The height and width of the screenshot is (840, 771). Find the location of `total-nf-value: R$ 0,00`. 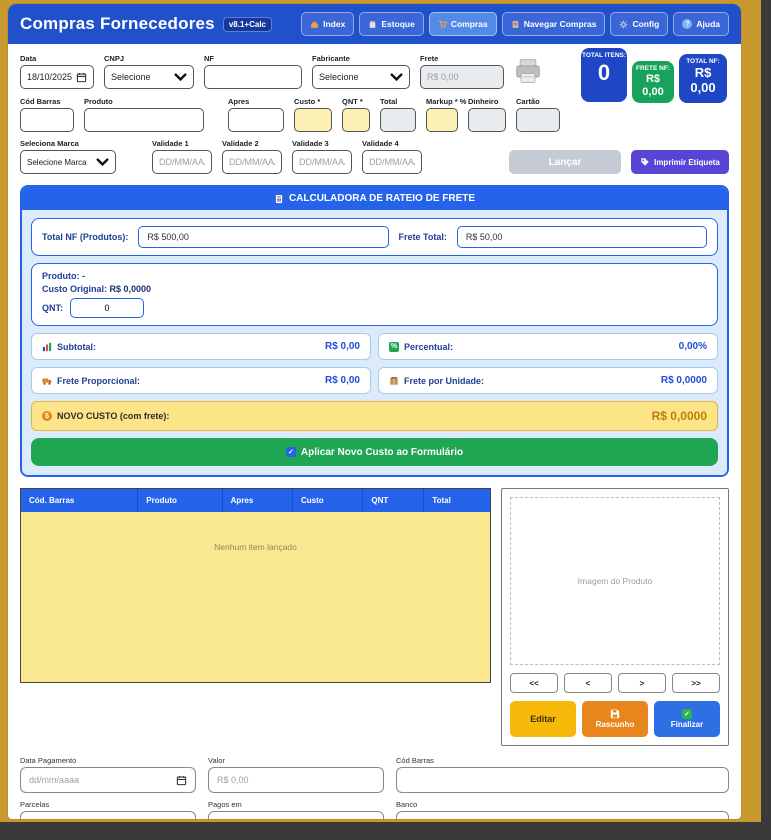

total-nf-value: R$ 0,00 is located at coordinates (703, 80).